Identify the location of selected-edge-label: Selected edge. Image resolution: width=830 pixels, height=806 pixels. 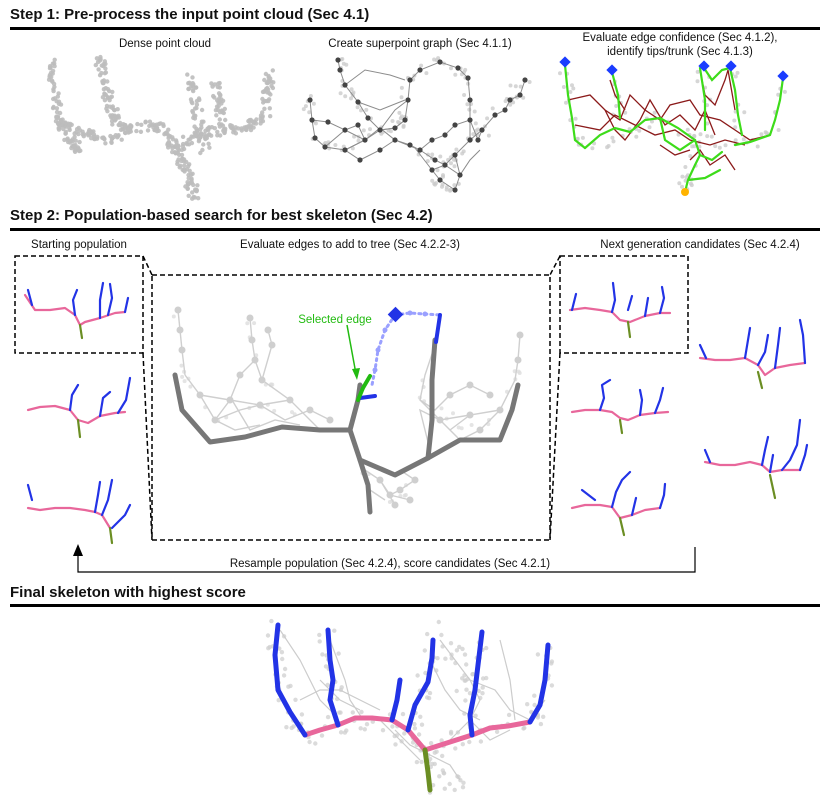
(335, 320).